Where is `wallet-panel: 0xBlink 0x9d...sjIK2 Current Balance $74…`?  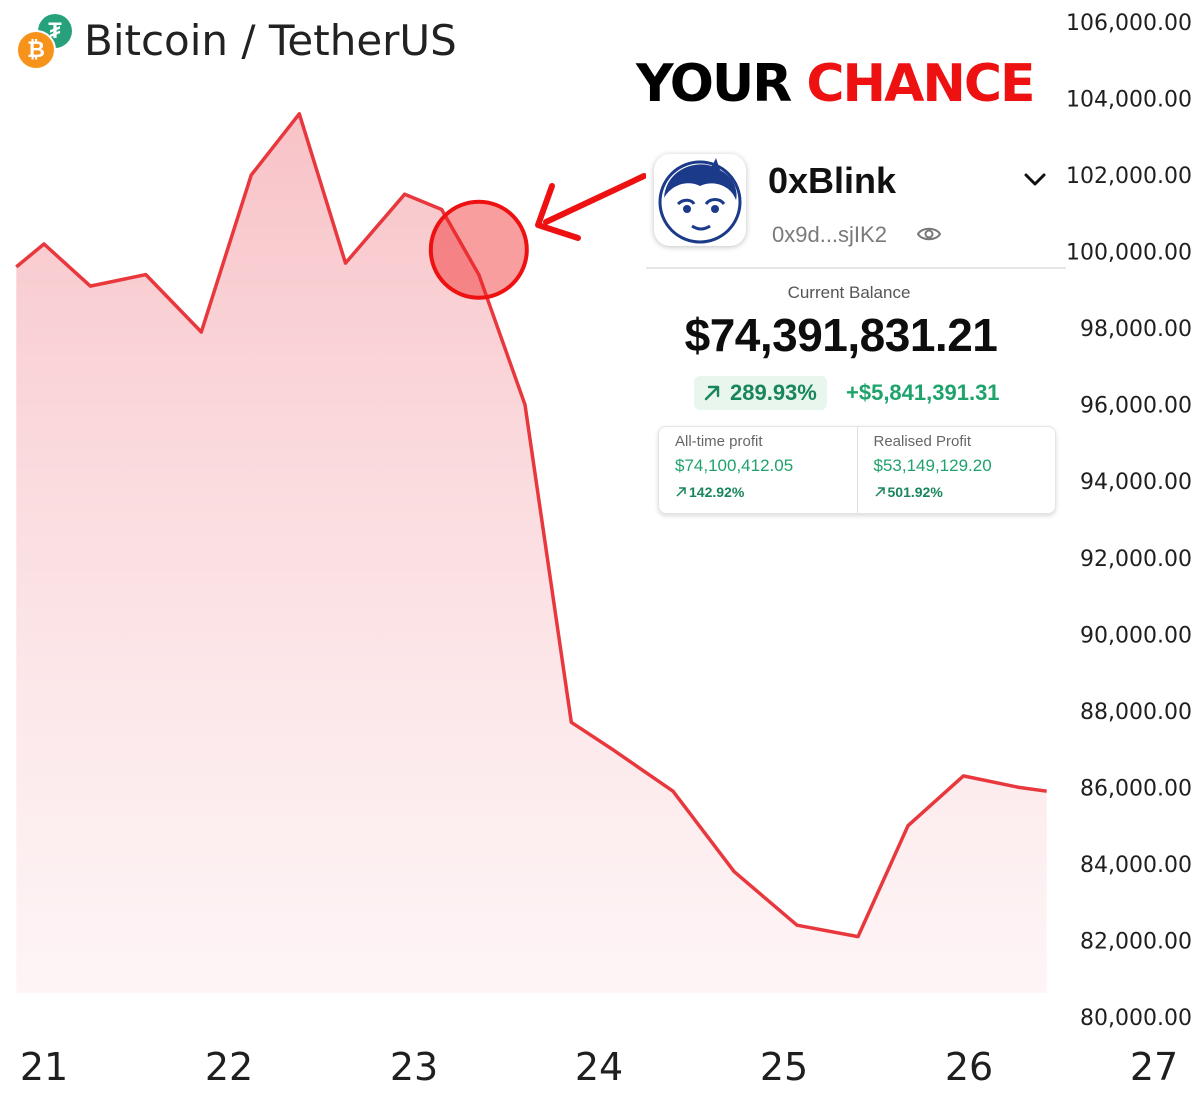 wallet-panel: 0xBlink 0x9d...sjIK2 Current Balance $74… is located at coordinates (856, 336).